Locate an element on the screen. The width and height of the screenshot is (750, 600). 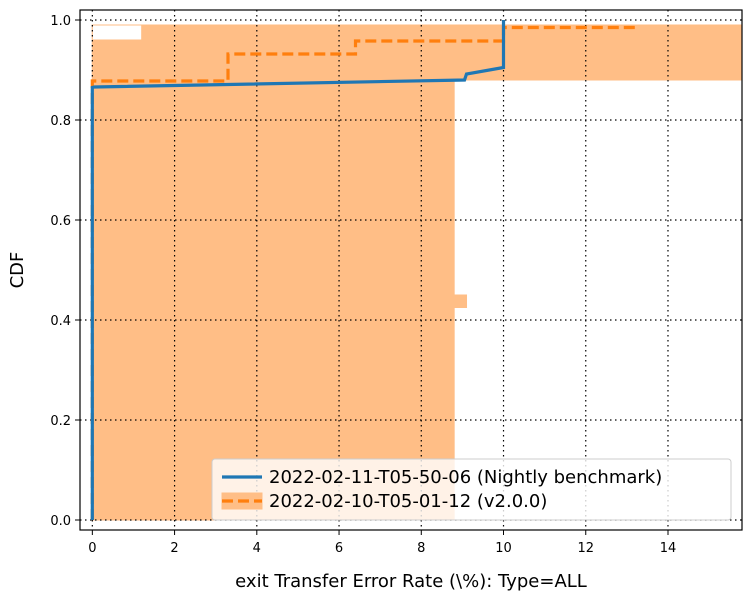
y-axis-label: CDF is located at coordinates (17, 270).